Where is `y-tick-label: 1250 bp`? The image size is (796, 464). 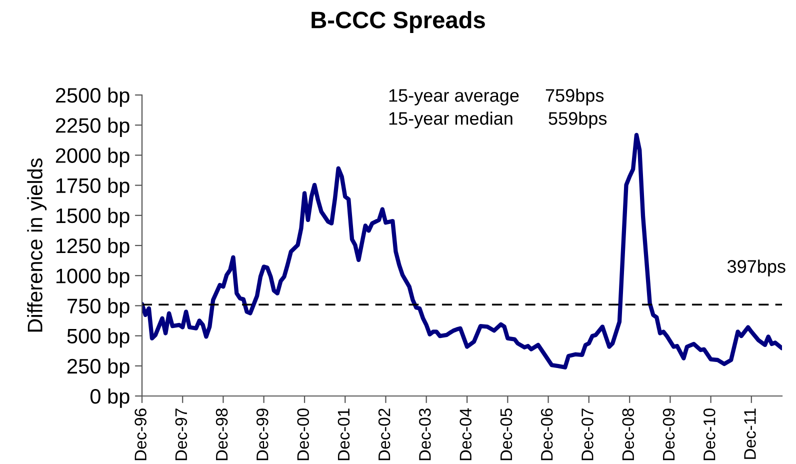
y-tick-label: 1250 bp is located at coordinates (93, 248).